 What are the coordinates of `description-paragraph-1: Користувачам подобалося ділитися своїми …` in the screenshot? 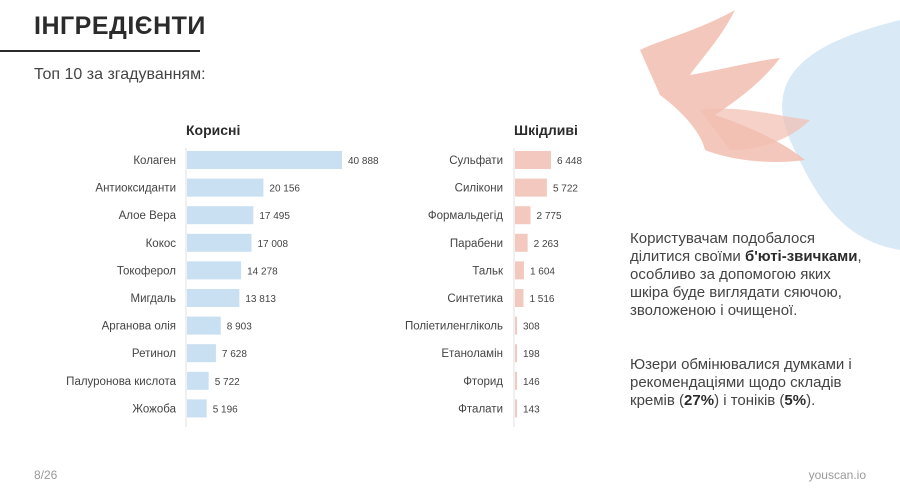 It's located at (746, 275).